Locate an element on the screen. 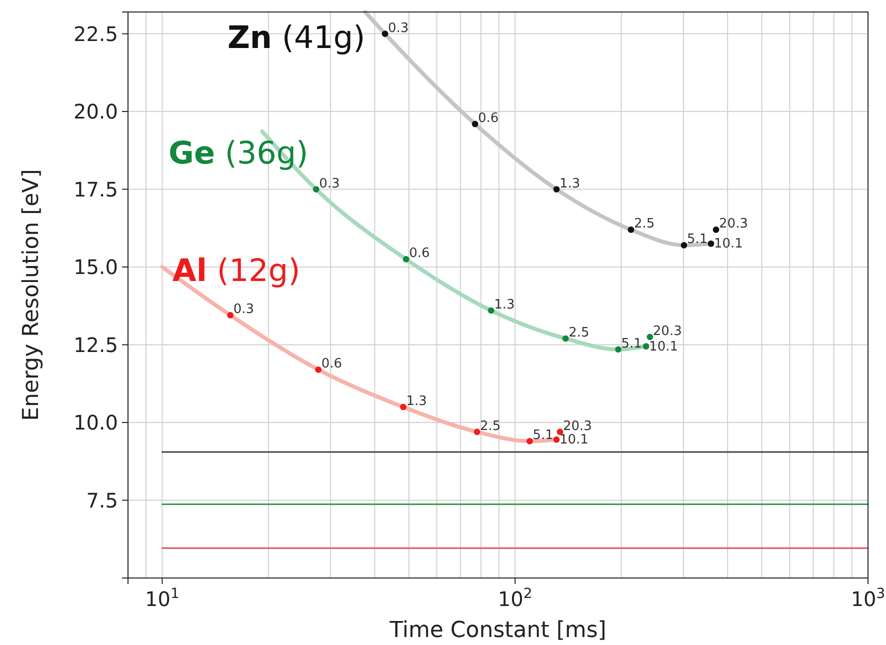 The height and width of the screenshot is (645, 886). y-tick-label: 22.5 is located at coordinates (95, 34).